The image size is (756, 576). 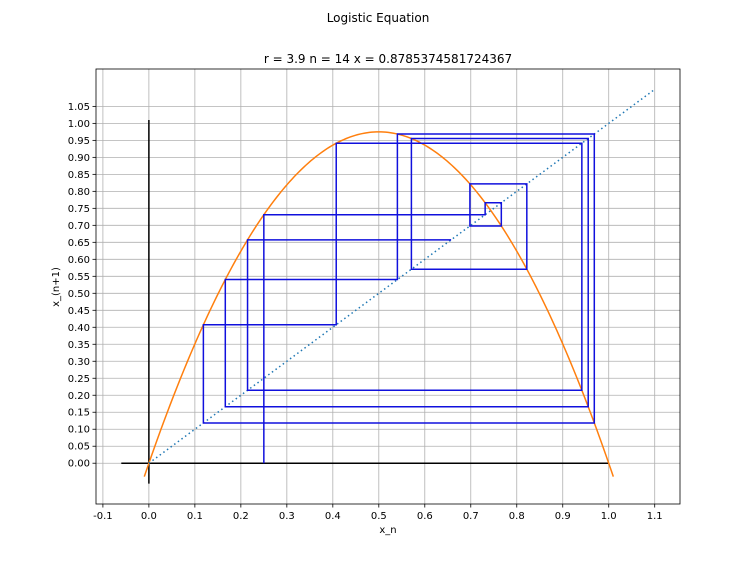 I want to click on y-tick-label: 0.60, so click(x=79, y=260).